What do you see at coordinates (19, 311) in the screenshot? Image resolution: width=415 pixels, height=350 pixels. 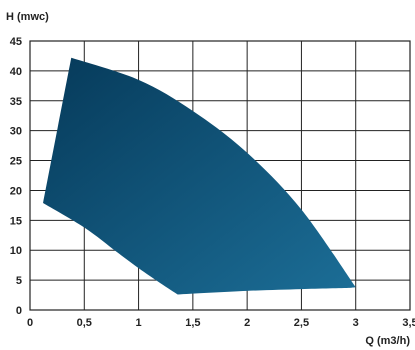 I see `y-tick-label-0: 0` at bounding box center [19, 311].